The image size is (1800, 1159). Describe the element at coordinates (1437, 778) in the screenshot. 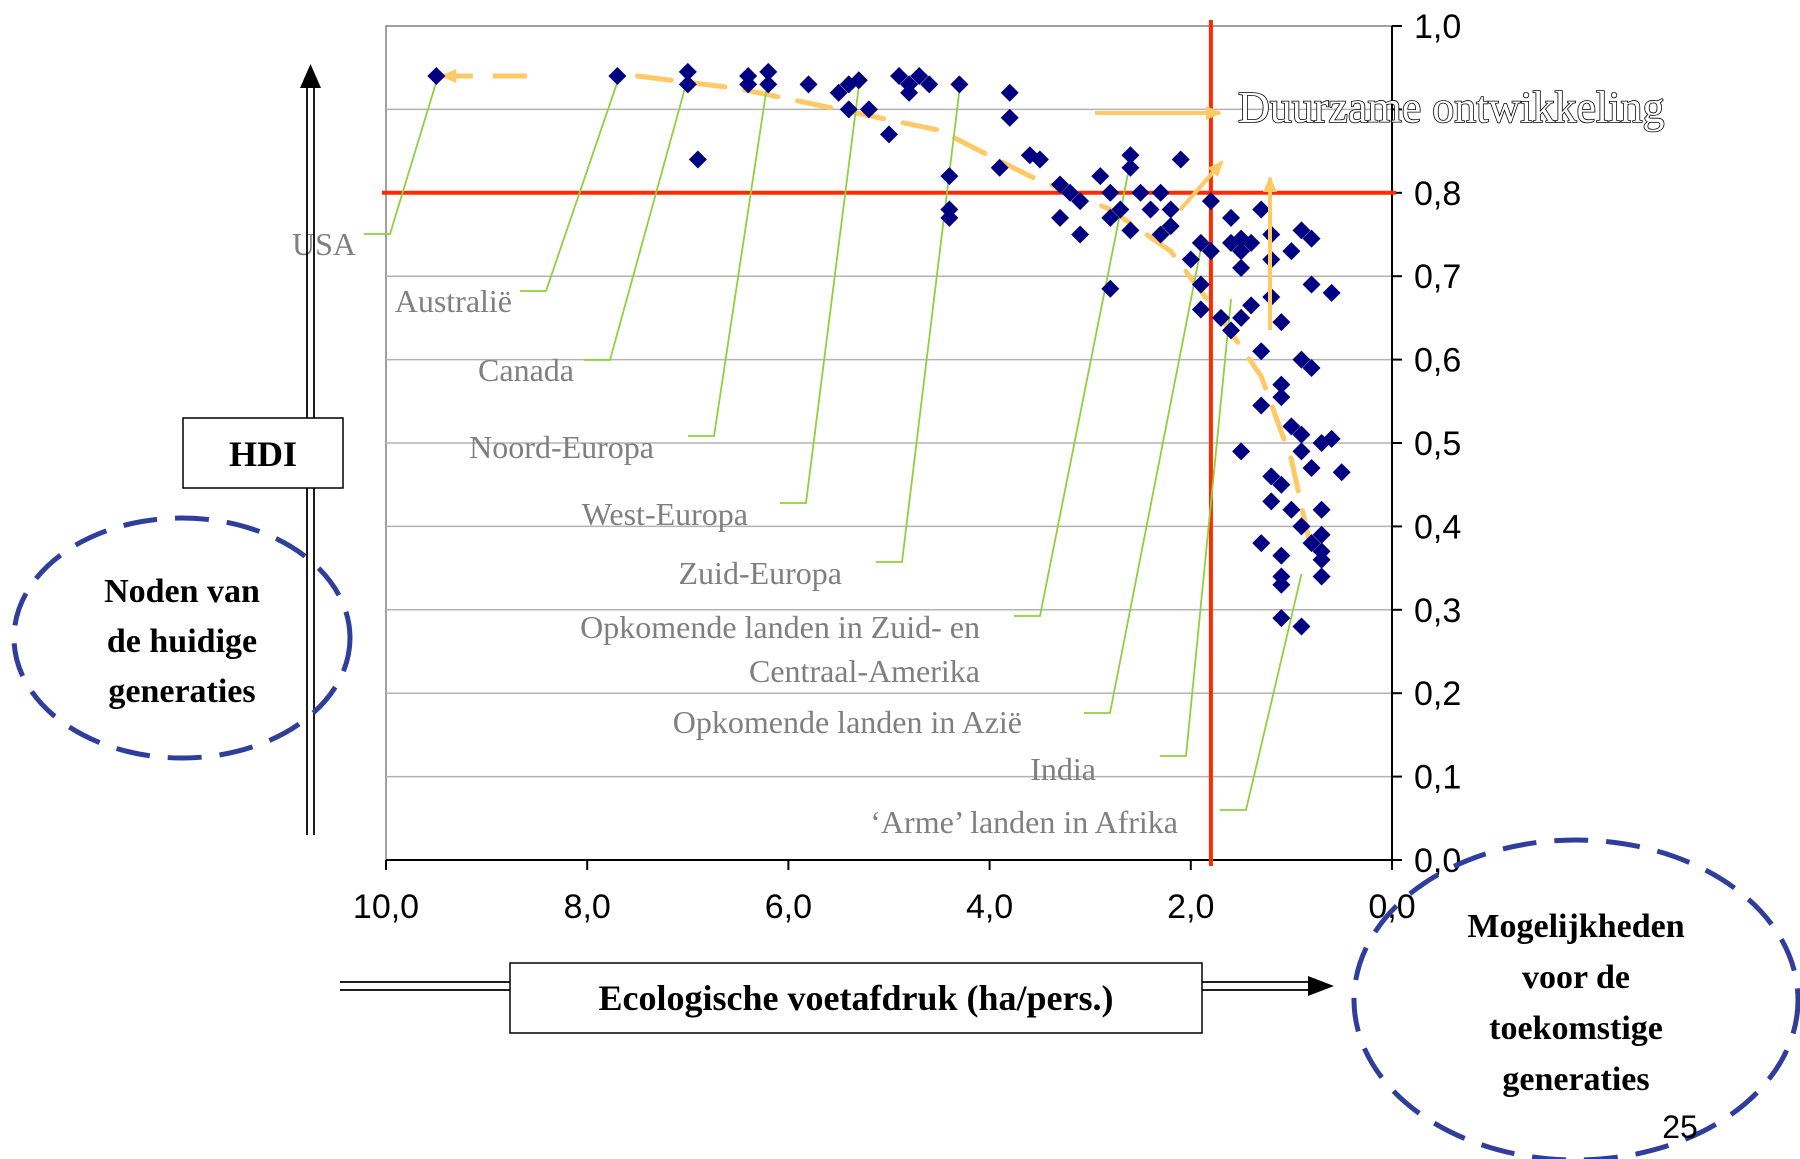

I see `y-tick-label: 0,1` at that location.